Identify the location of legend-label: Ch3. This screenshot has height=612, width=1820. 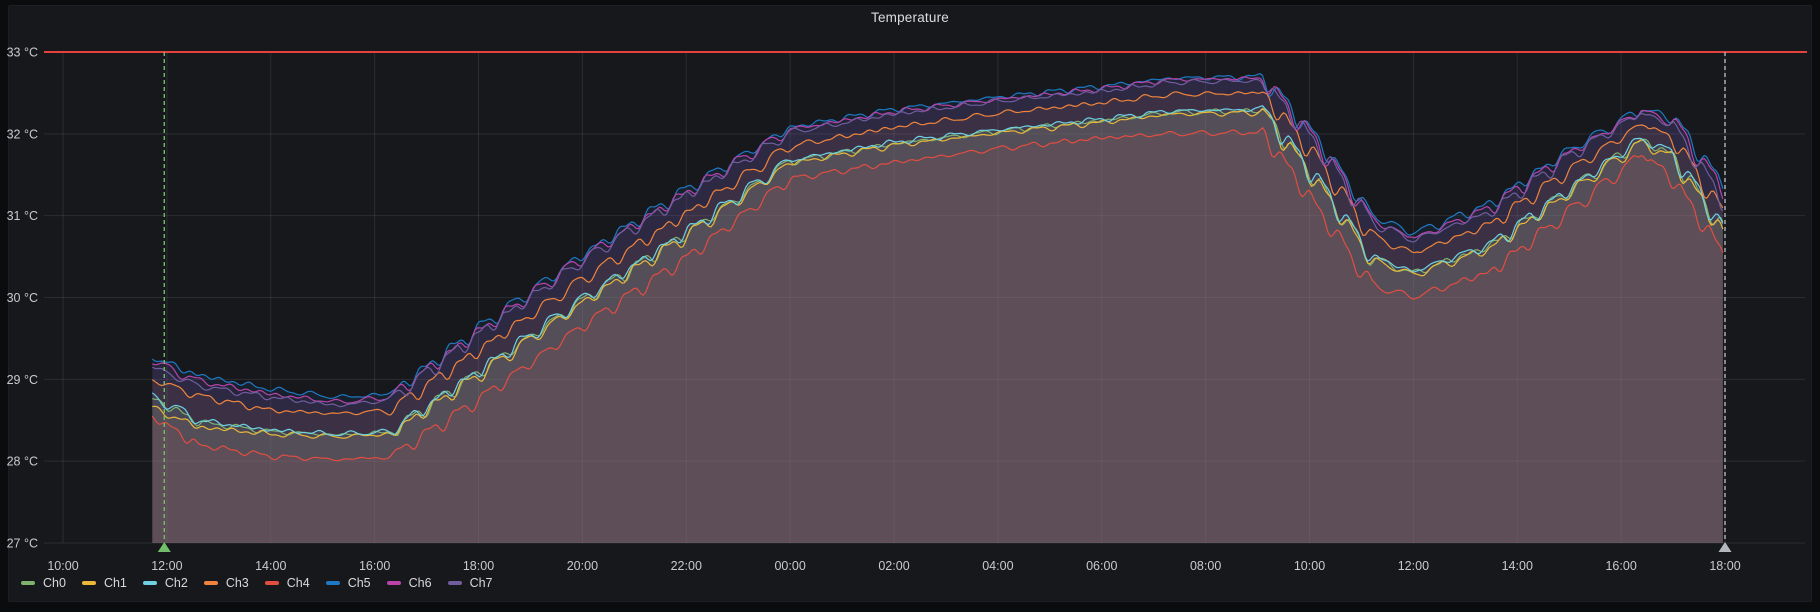
(237, 583).